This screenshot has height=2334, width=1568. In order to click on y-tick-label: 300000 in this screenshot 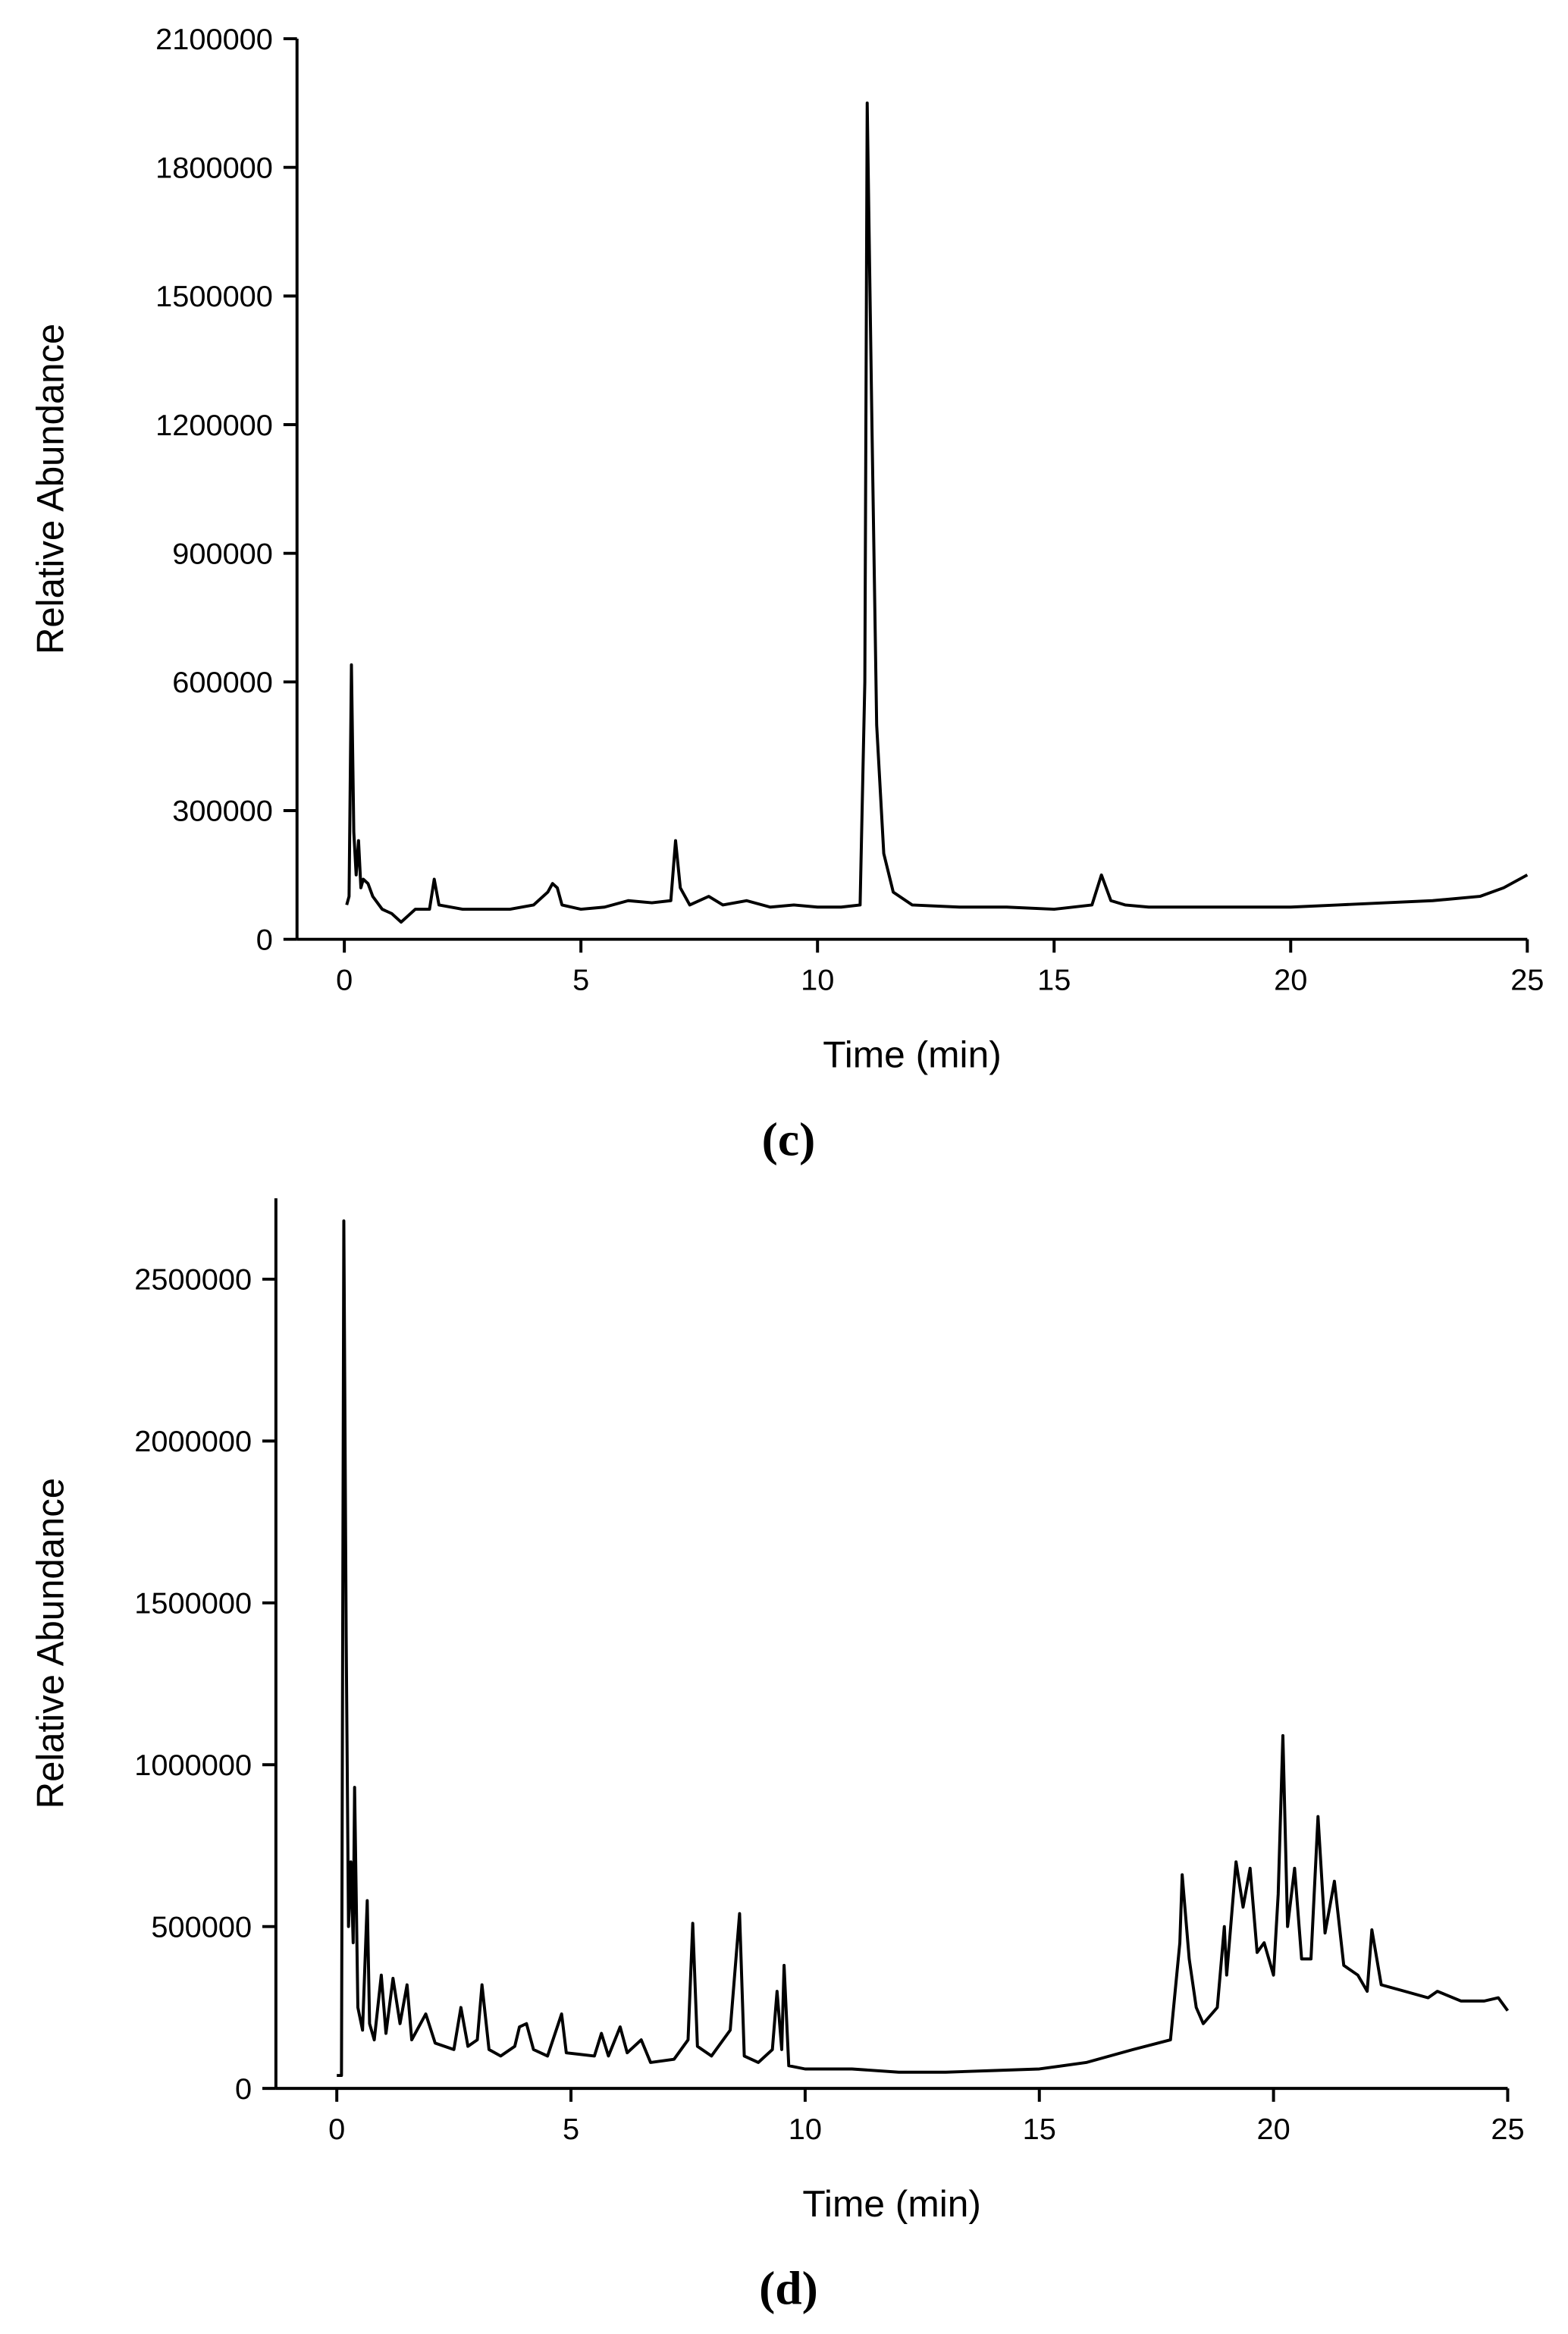, I will do `click(223, 812)`.